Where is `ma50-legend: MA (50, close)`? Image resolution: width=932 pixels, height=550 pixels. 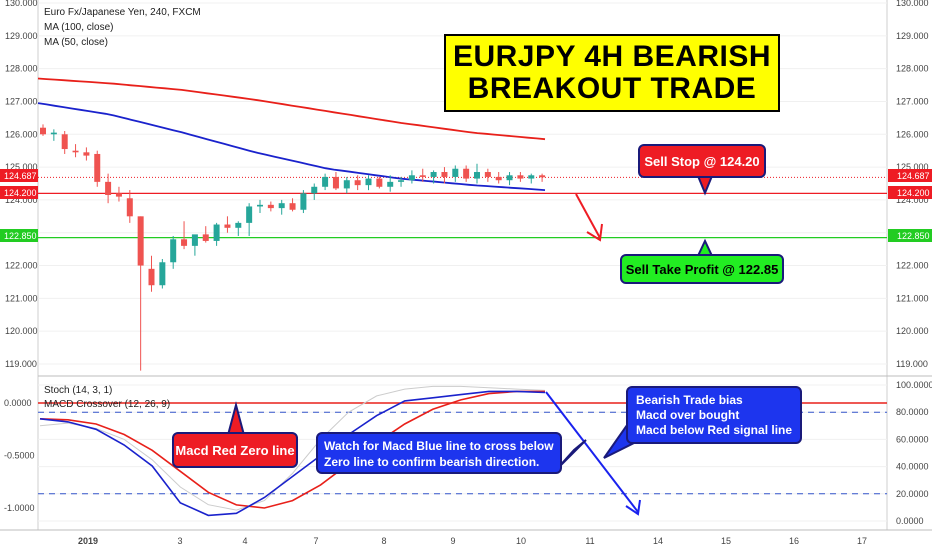 ma50-legend: MA (50, close) is located at coordinates (76, 42).